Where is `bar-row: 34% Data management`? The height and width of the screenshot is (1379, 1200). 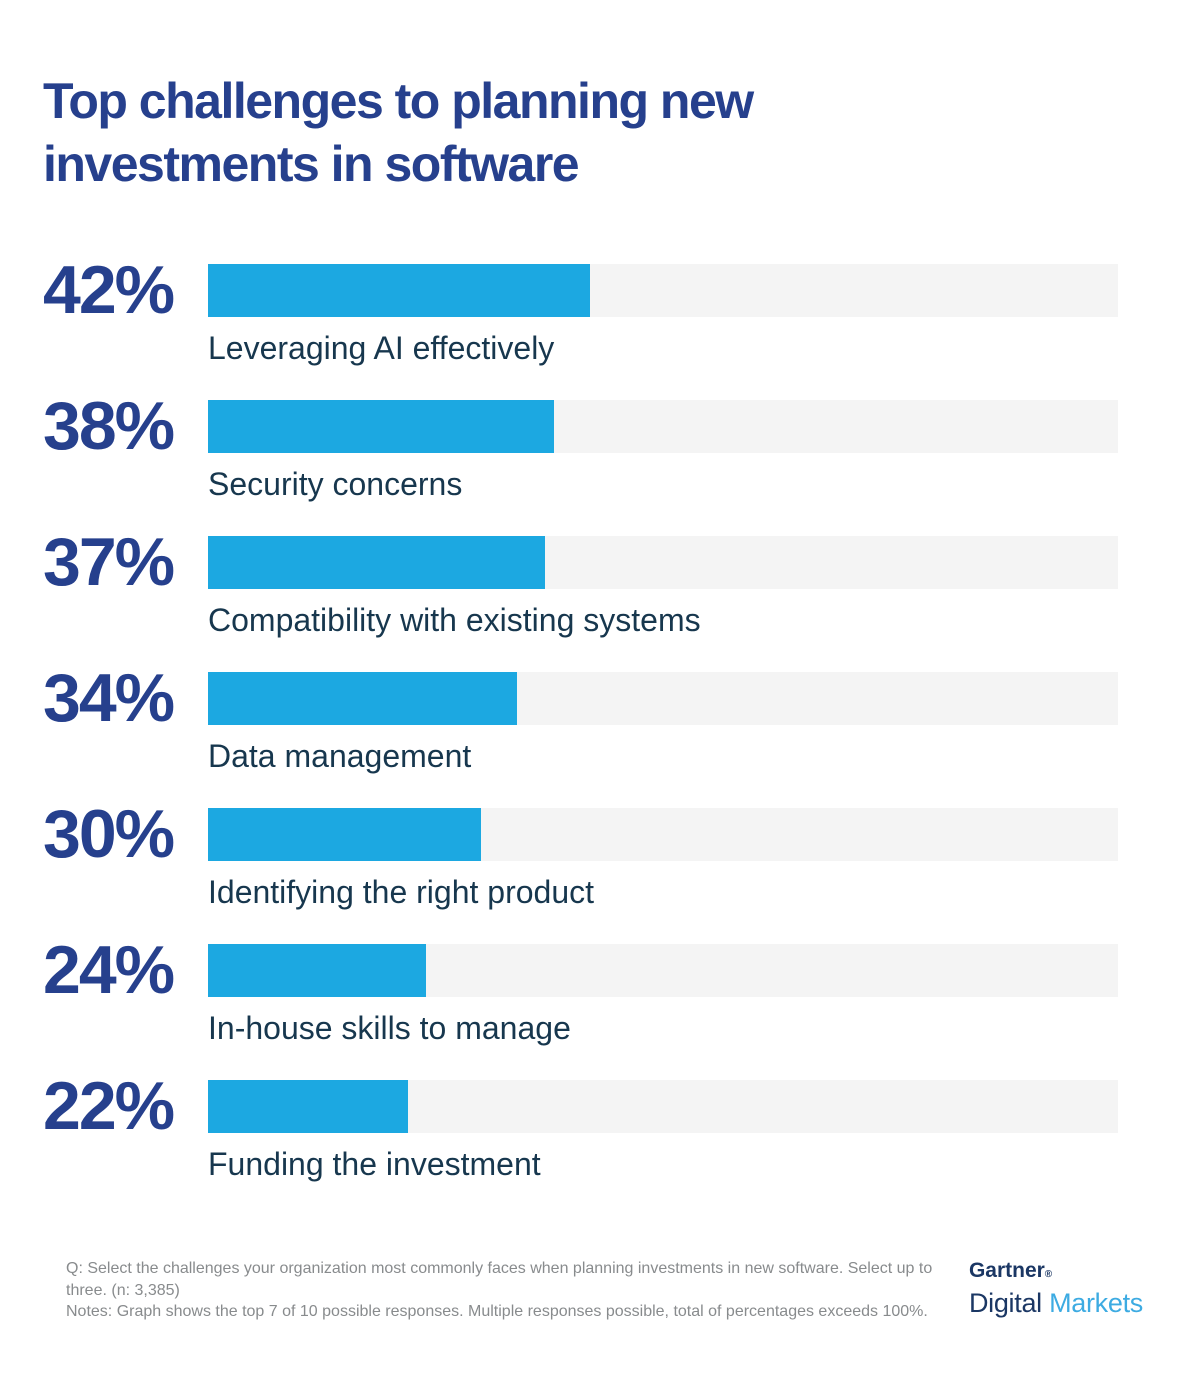
bar-row: 34% Data management is located at coordinates (580, 717).